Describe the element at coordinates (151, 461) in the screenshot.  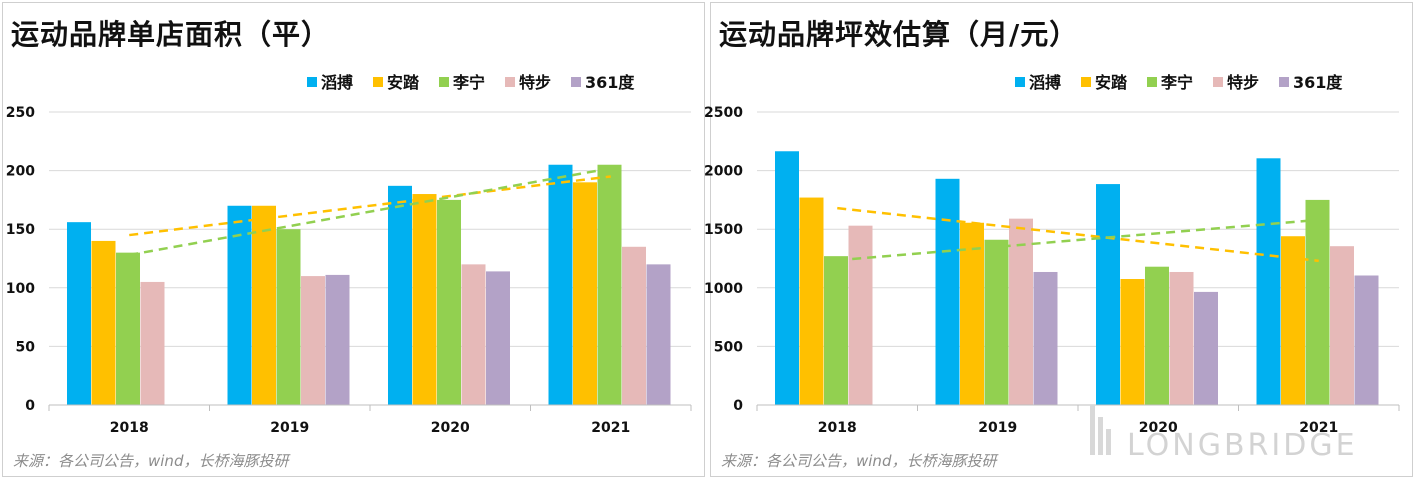
I see `left-chart-source: 来源：各公司公告，wind，长桥海豚投研` at that location.